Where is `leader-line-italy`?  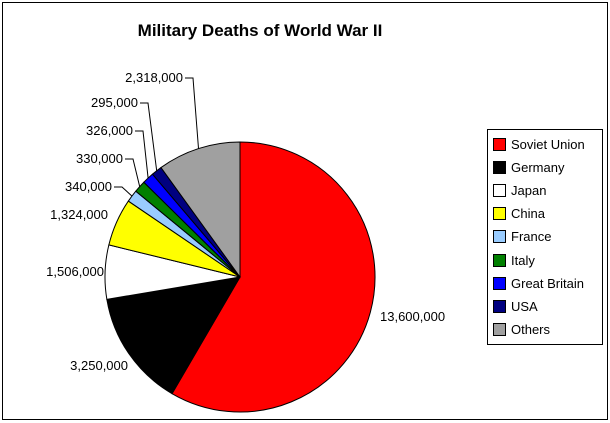 leader-line-italy is located at coordinates (133, 172).